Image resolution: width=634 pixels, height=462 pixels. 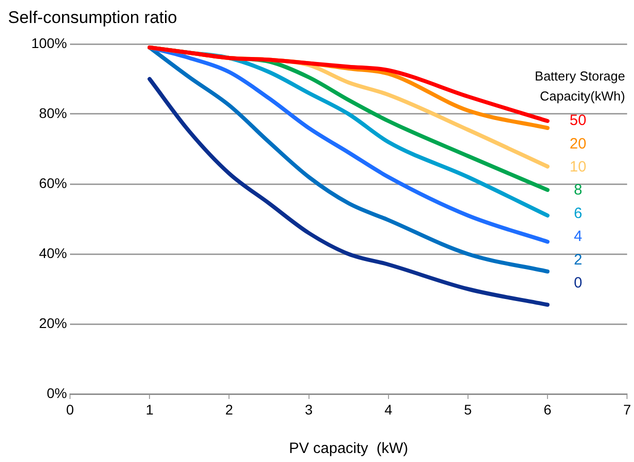 What do you see at coordinates (308, 409) in the screenshot?
I see `x-tick-label: 3` at bounding box center [308, 409].